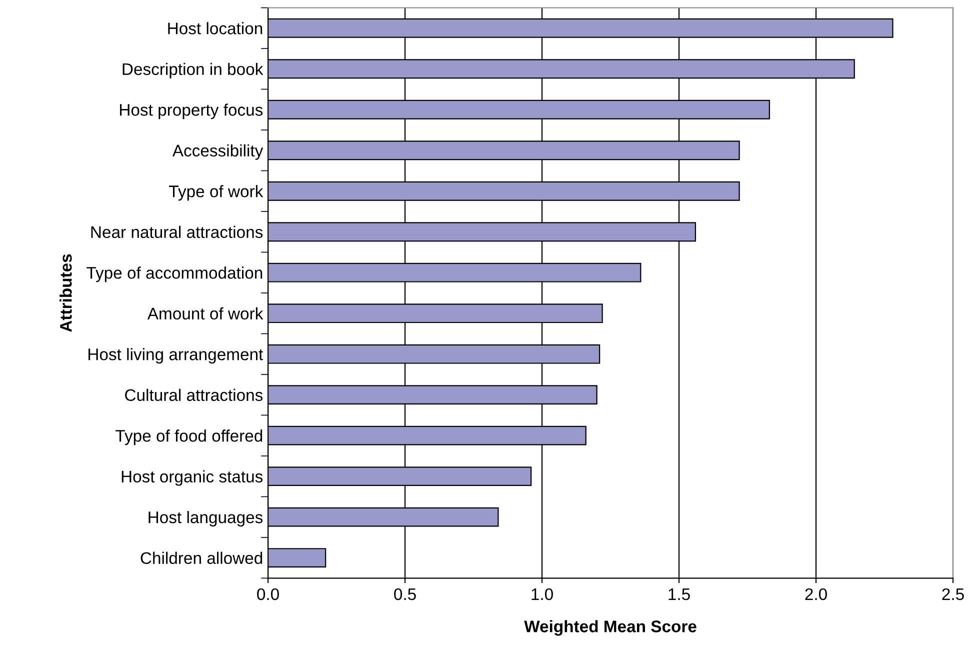 The width and height of the screenshot is (969, 646). I want to click on x-axis-title: Weighted Mean Score, so click(610, 628).